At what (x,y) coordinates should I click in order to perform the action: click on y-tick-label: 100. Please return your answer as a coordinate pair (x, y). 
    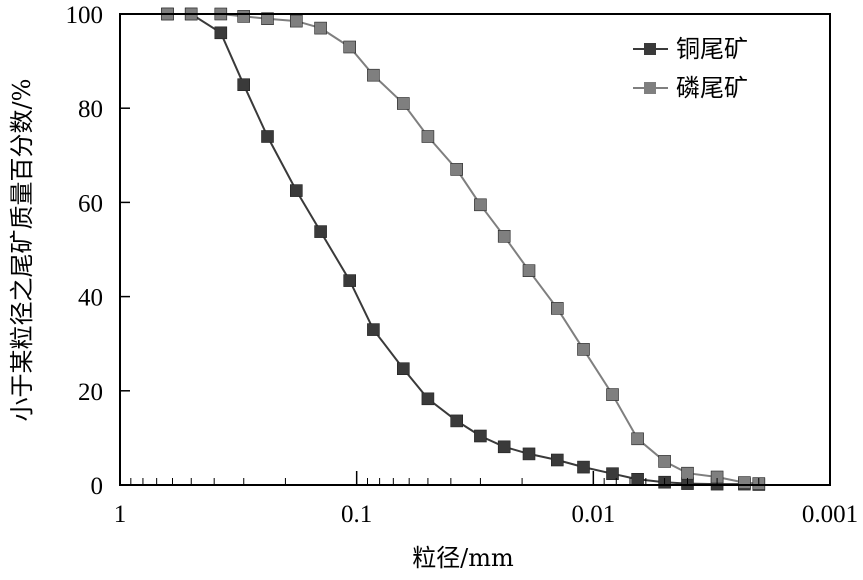
    Looking at the image, I should click on (85, 15).